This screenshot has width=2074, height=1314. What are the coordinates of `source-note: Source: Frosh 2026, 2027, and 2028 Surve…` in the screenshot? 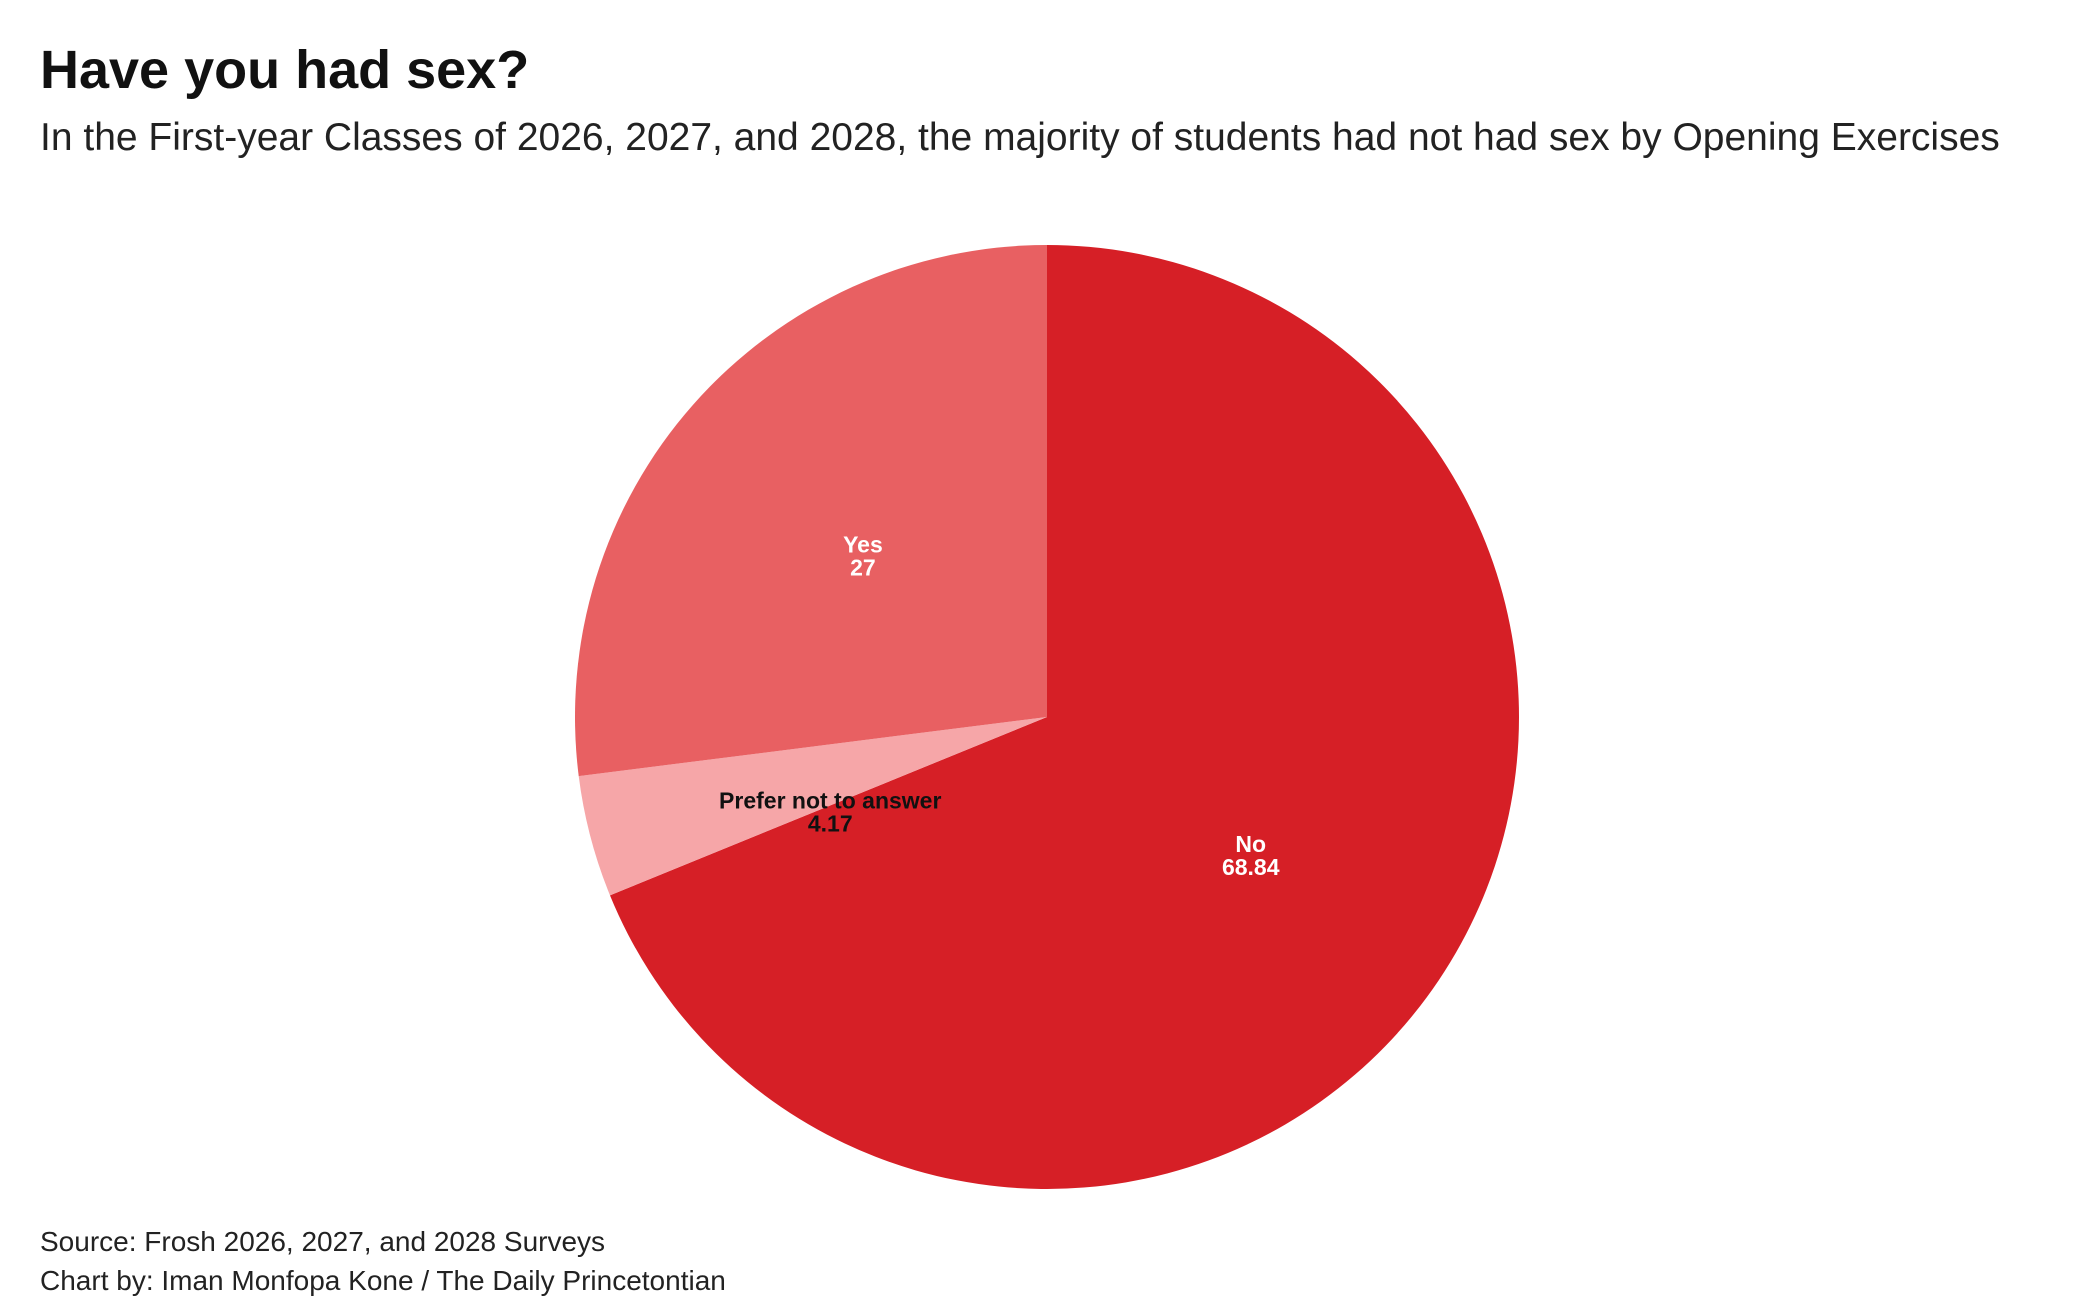 It's located at (323, 1241).